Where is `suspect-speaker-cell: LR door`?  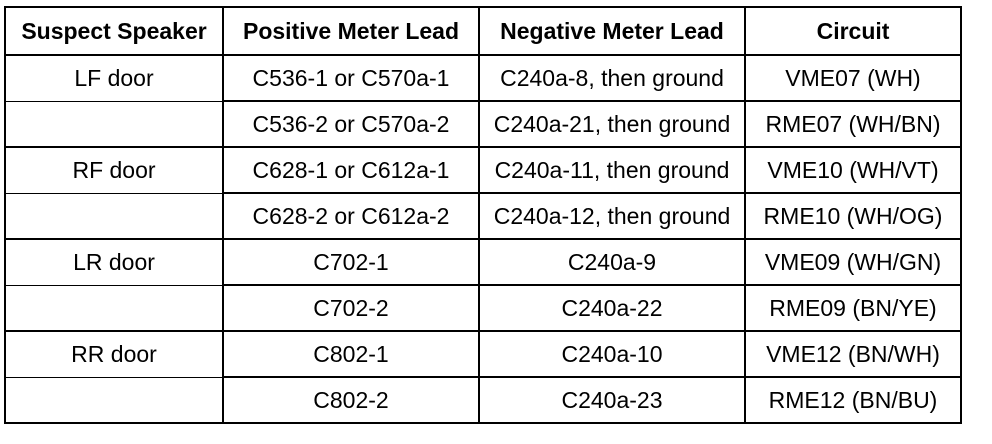
suspect-speaker-cell: LR door is located at coordinates (114, 262).